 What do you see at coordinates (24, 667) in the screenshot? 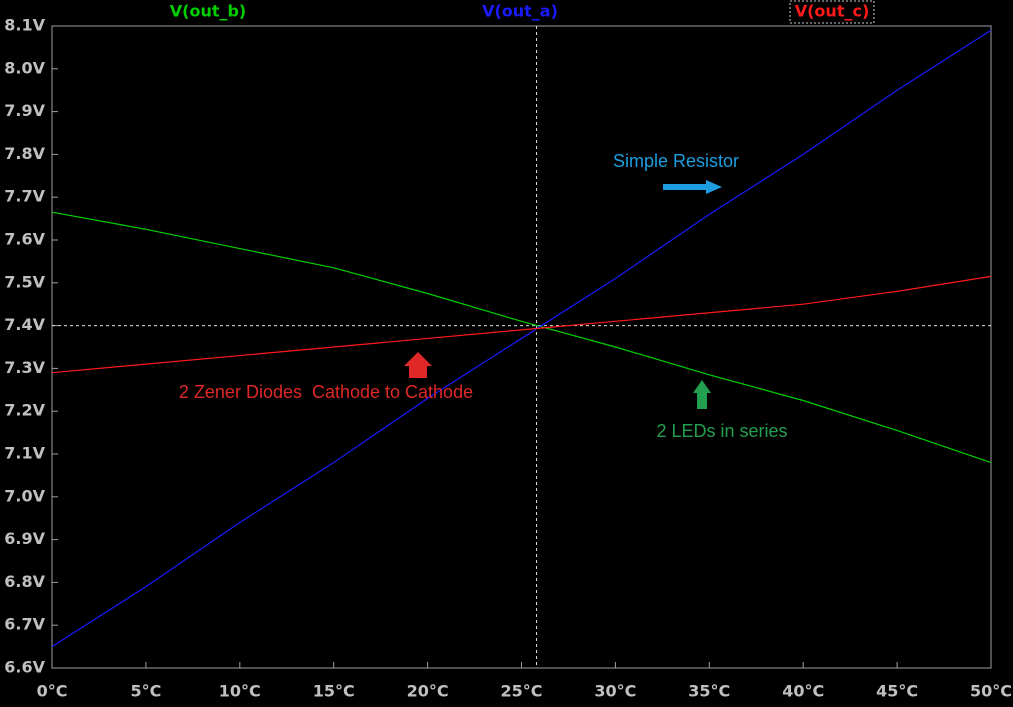
I see `y-tick-label: 6.6V` at bounding box center [24, 667].